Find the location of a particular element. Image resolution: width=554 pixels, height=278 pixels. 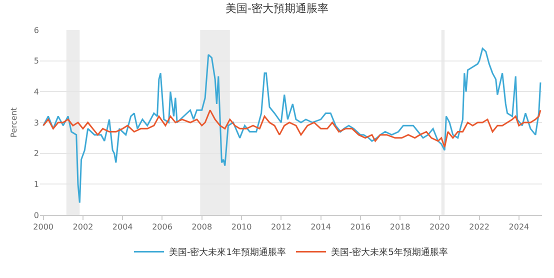

y-tick-label: 3 is located at coordinates (36, 123).